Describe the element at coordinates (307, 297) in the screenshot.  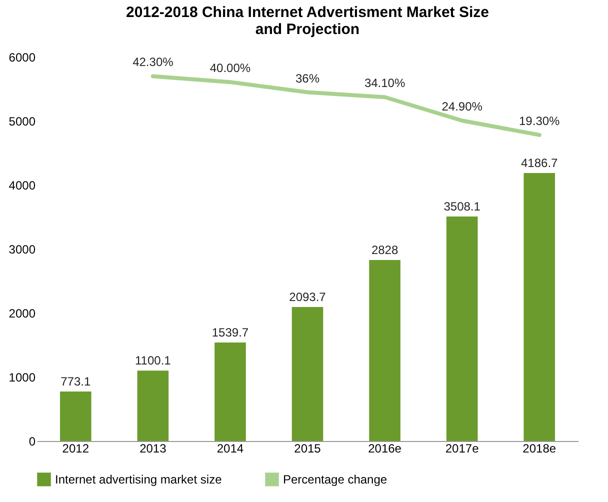
I see `data-label: 2093.7` at that location.